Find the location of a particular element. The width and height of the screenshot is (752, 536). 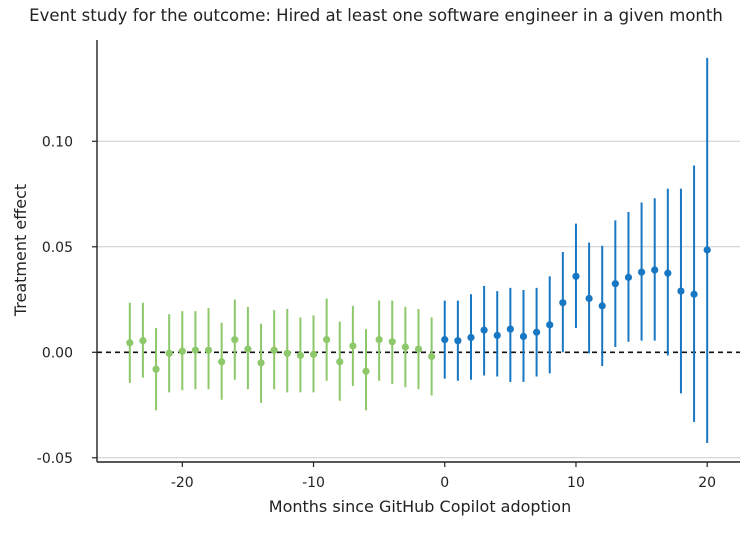

y-tick-label: -0.05 is located at coordinates (55, 459).